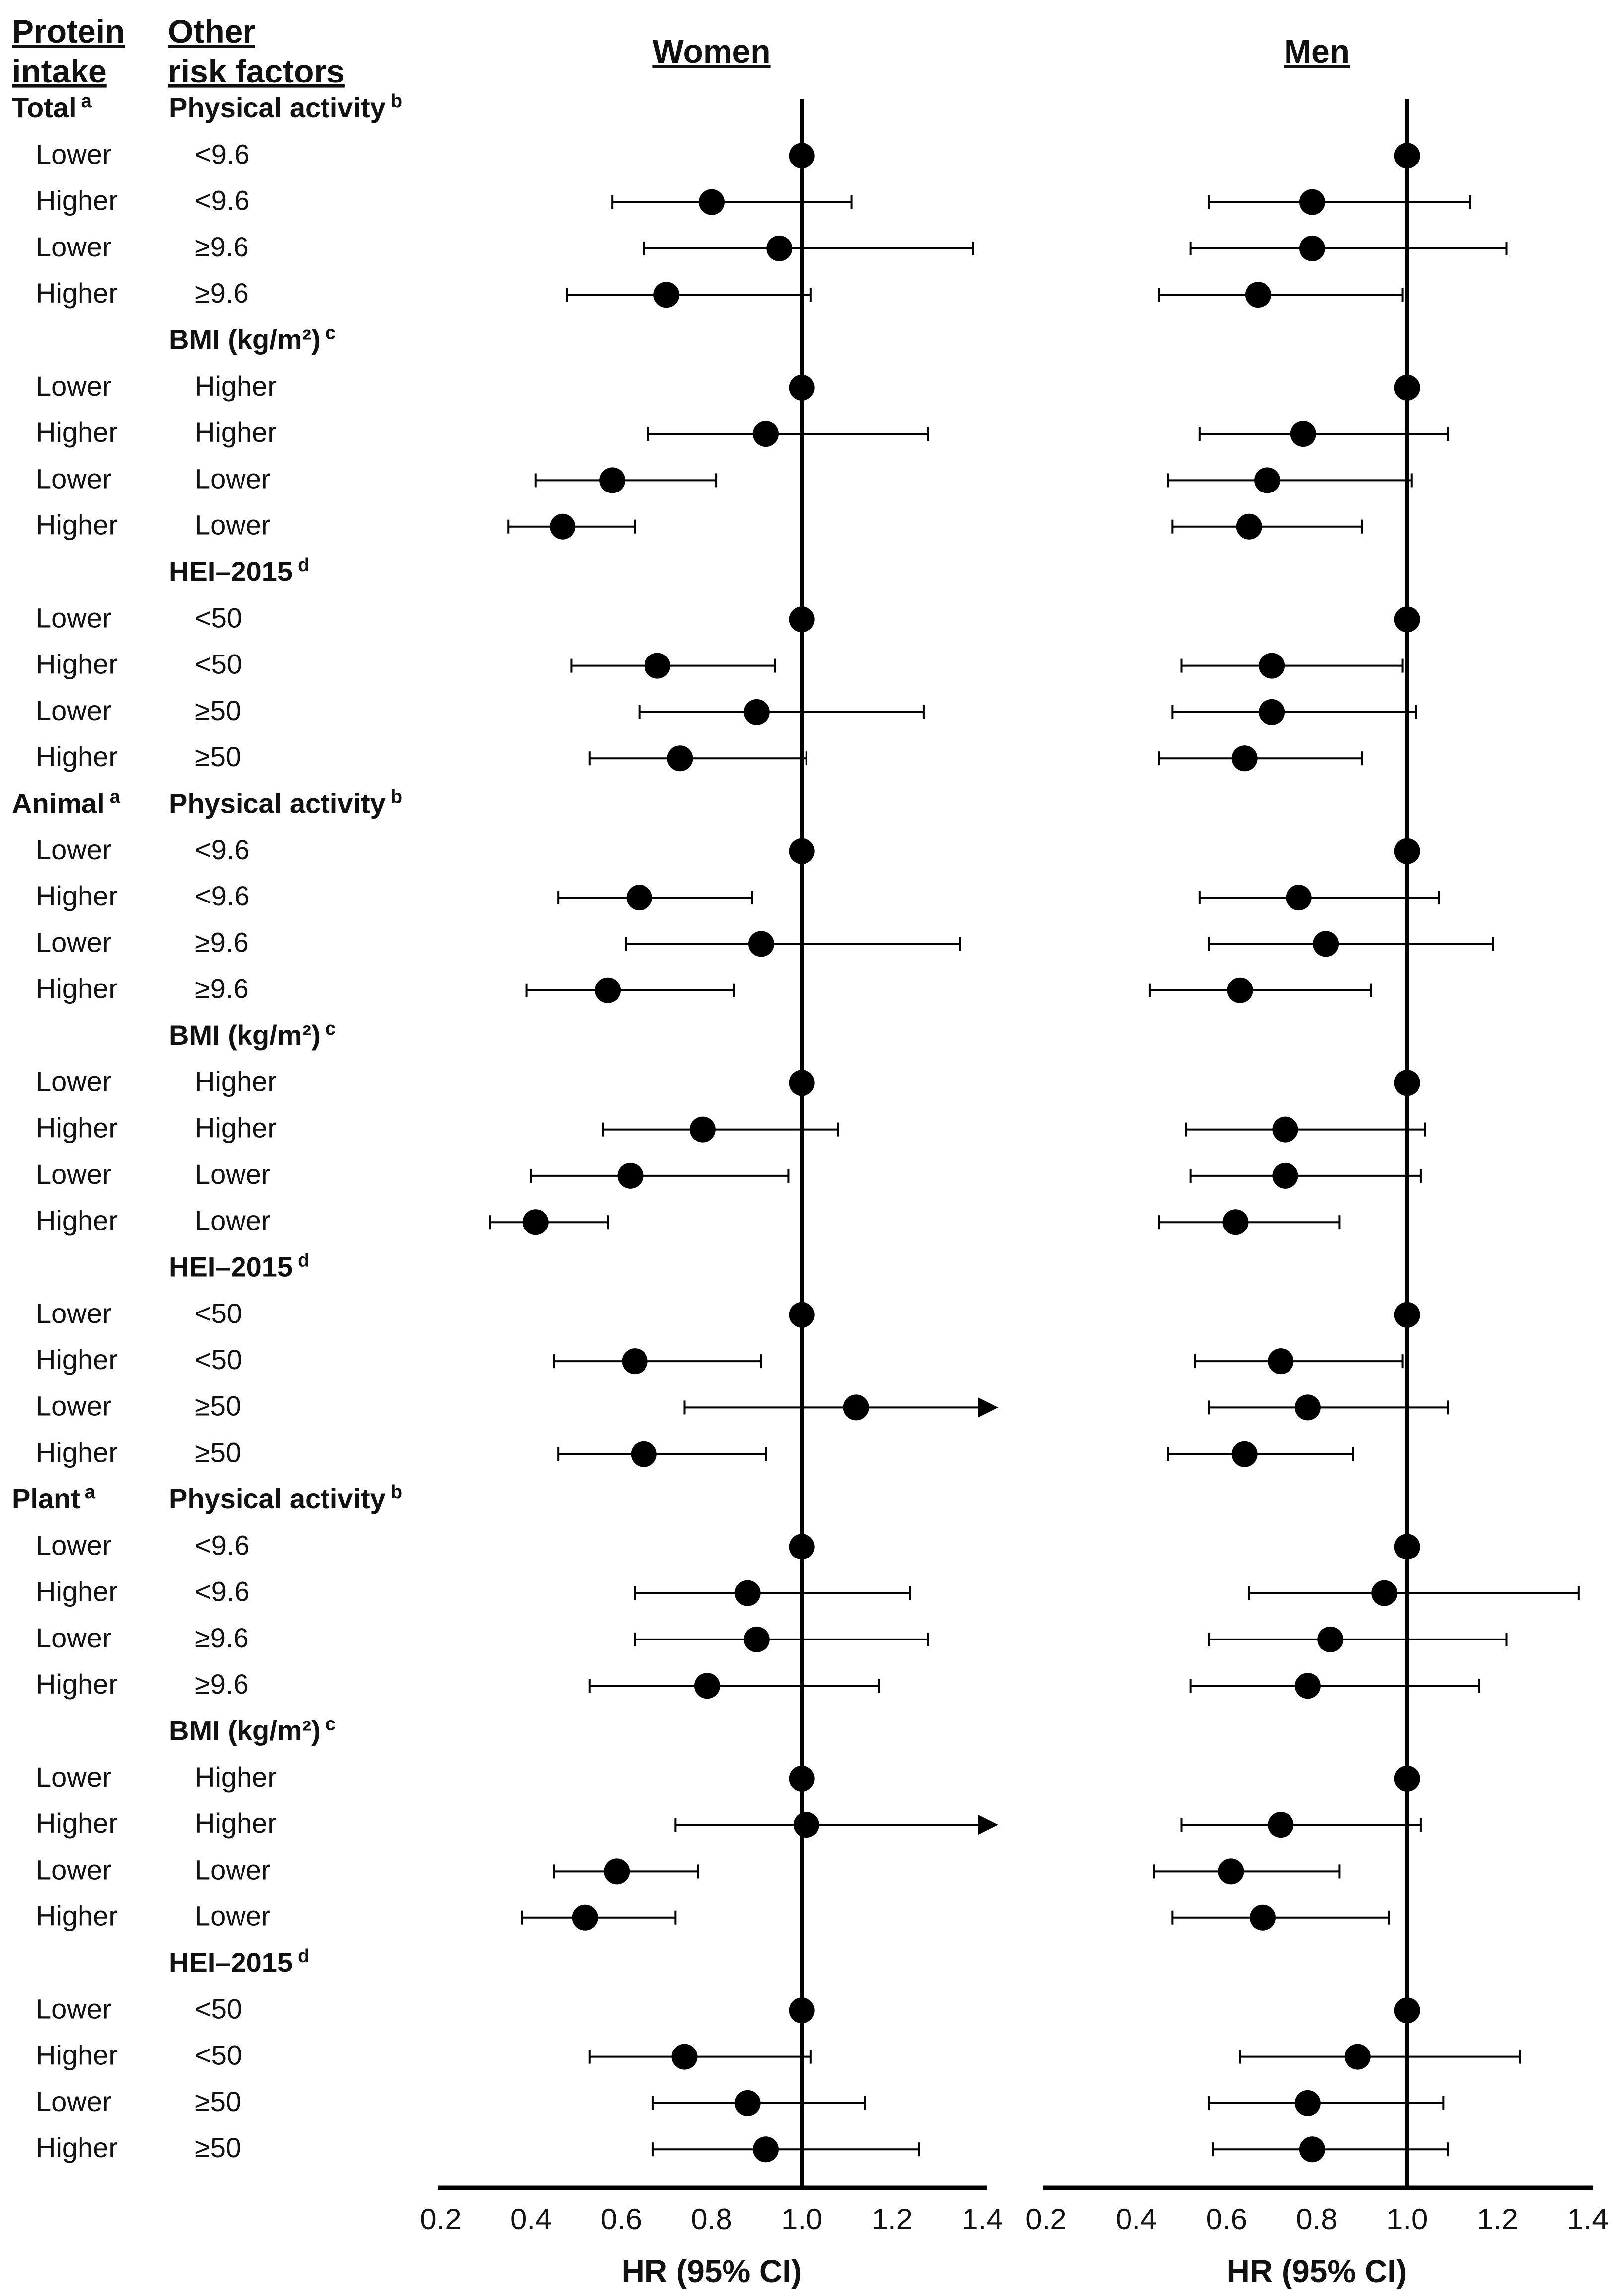 The image size is (1613, 2296). I want to click on x-tick-label: 0.8, so click(711, 2219).